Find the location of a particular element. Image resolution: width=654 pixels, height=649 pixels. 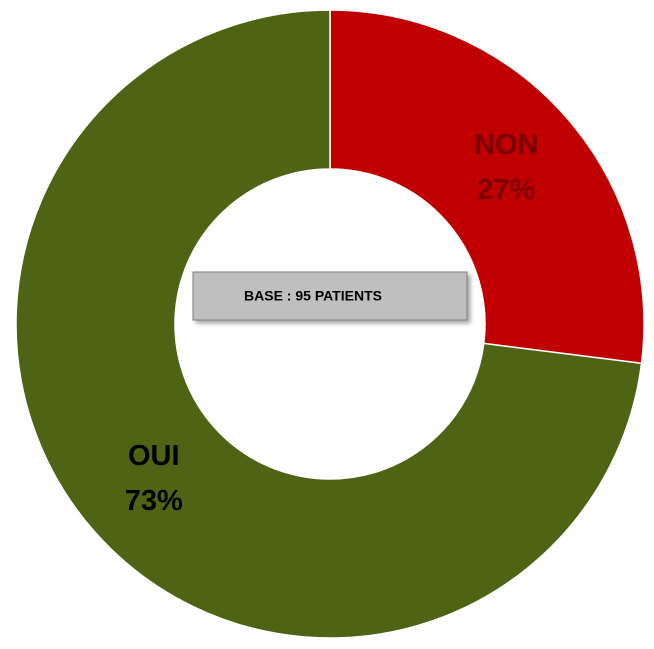

annotation: BASE : 95 PATIENTS is located at coordinates (313, 296).